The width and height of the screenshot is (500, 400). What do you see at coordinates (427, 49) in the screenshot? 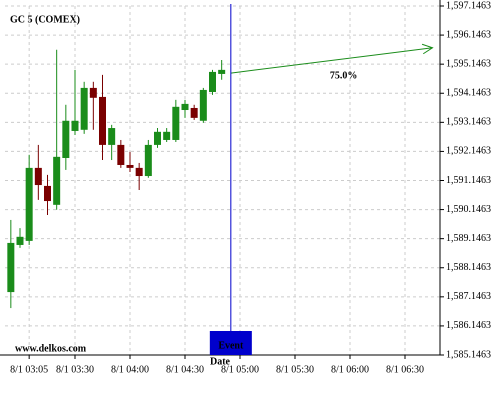
I see `forecast-arrowhead` at bounding box center [427, 49].